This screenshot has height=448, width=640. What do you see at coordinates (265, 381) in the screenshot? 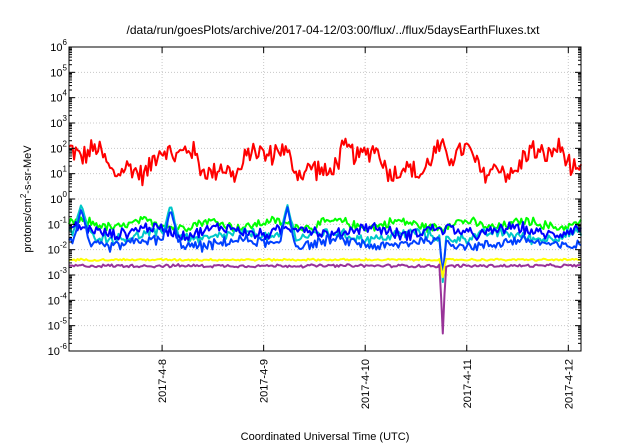
I see `x-tick-label: 2017-4-9` at bounding box center [265, 381].